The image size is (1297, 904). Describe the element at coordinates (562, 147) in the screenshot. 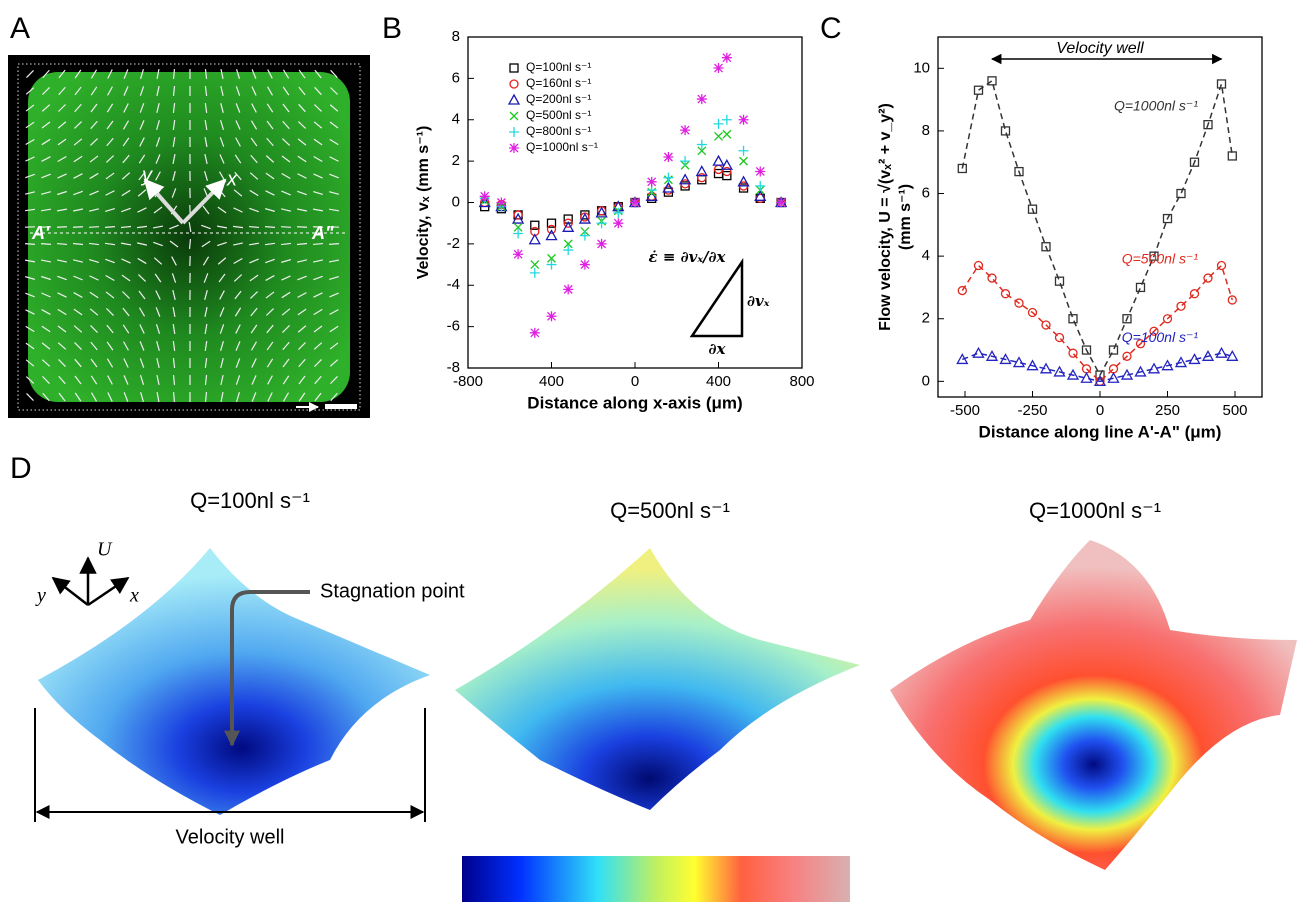

I see `legend-label: Q=1000nl s⁻¹` at that location.